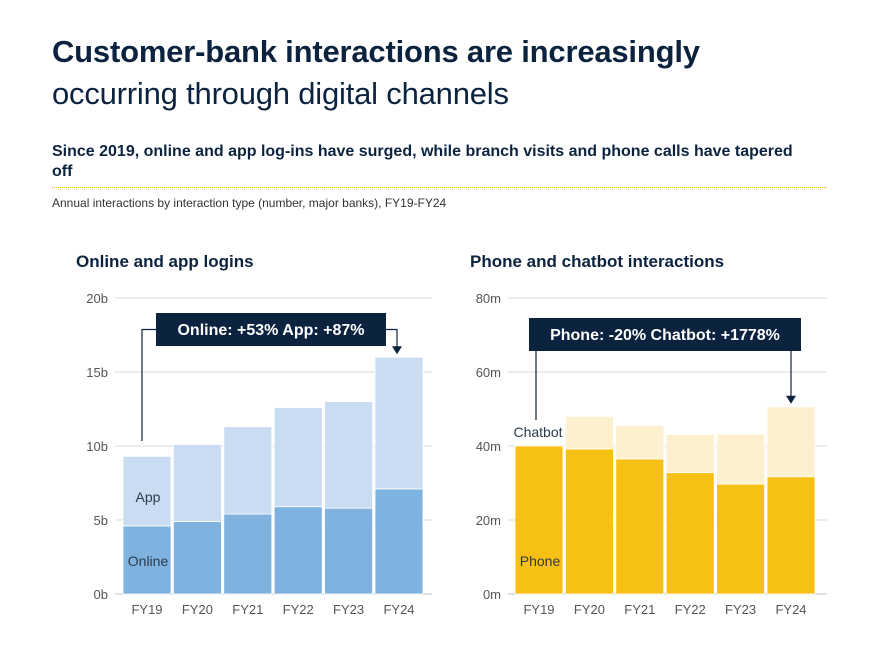 This screenshot has width=880, height=653. What do you see at coordinates (488, 520) in the screenshot?
I see `phone-y-tick-label-1: 20m` at bounding box center [488, 520].